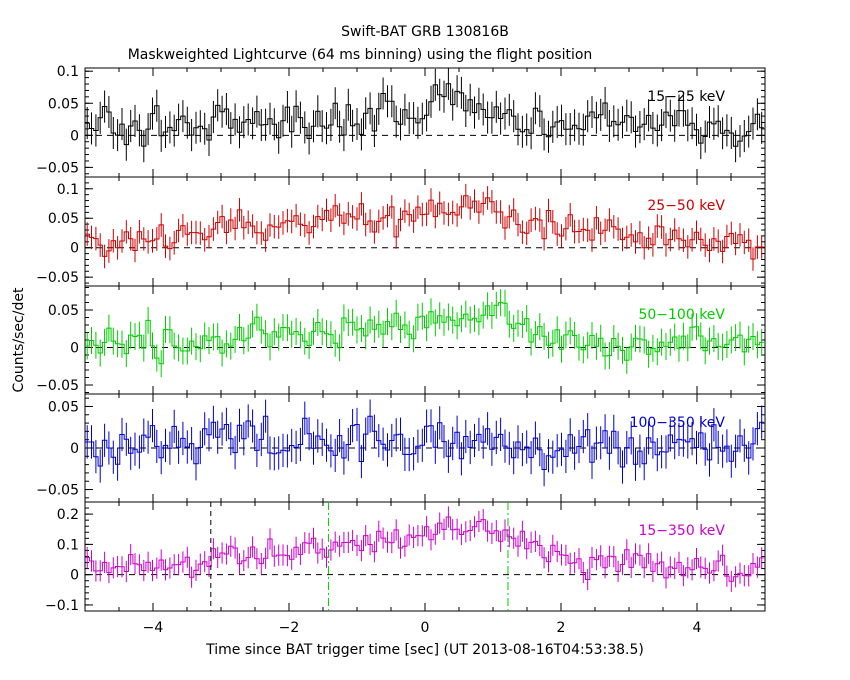 The width and height of the screenshot is (850, 680). I want to click on y-tick-label-0: −0.05, so click(57, 168).